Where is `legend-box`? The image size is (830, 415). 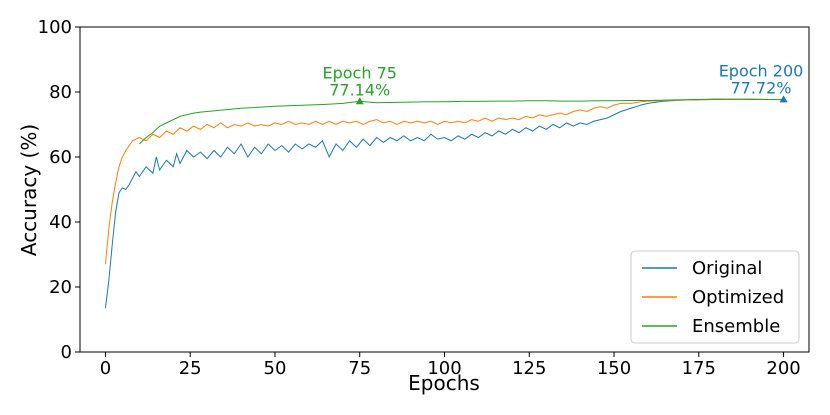
legend-box is located at coordinates (715, 297).